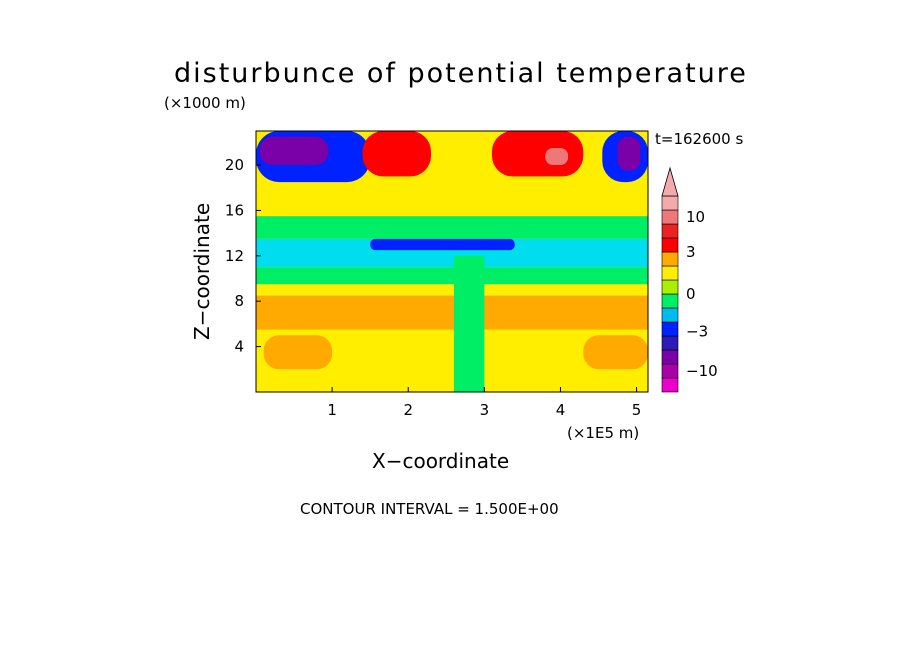 This screenshot has height=654, width=904. I want to click on field-region-lower-warm-core-right, so click(615, 352).